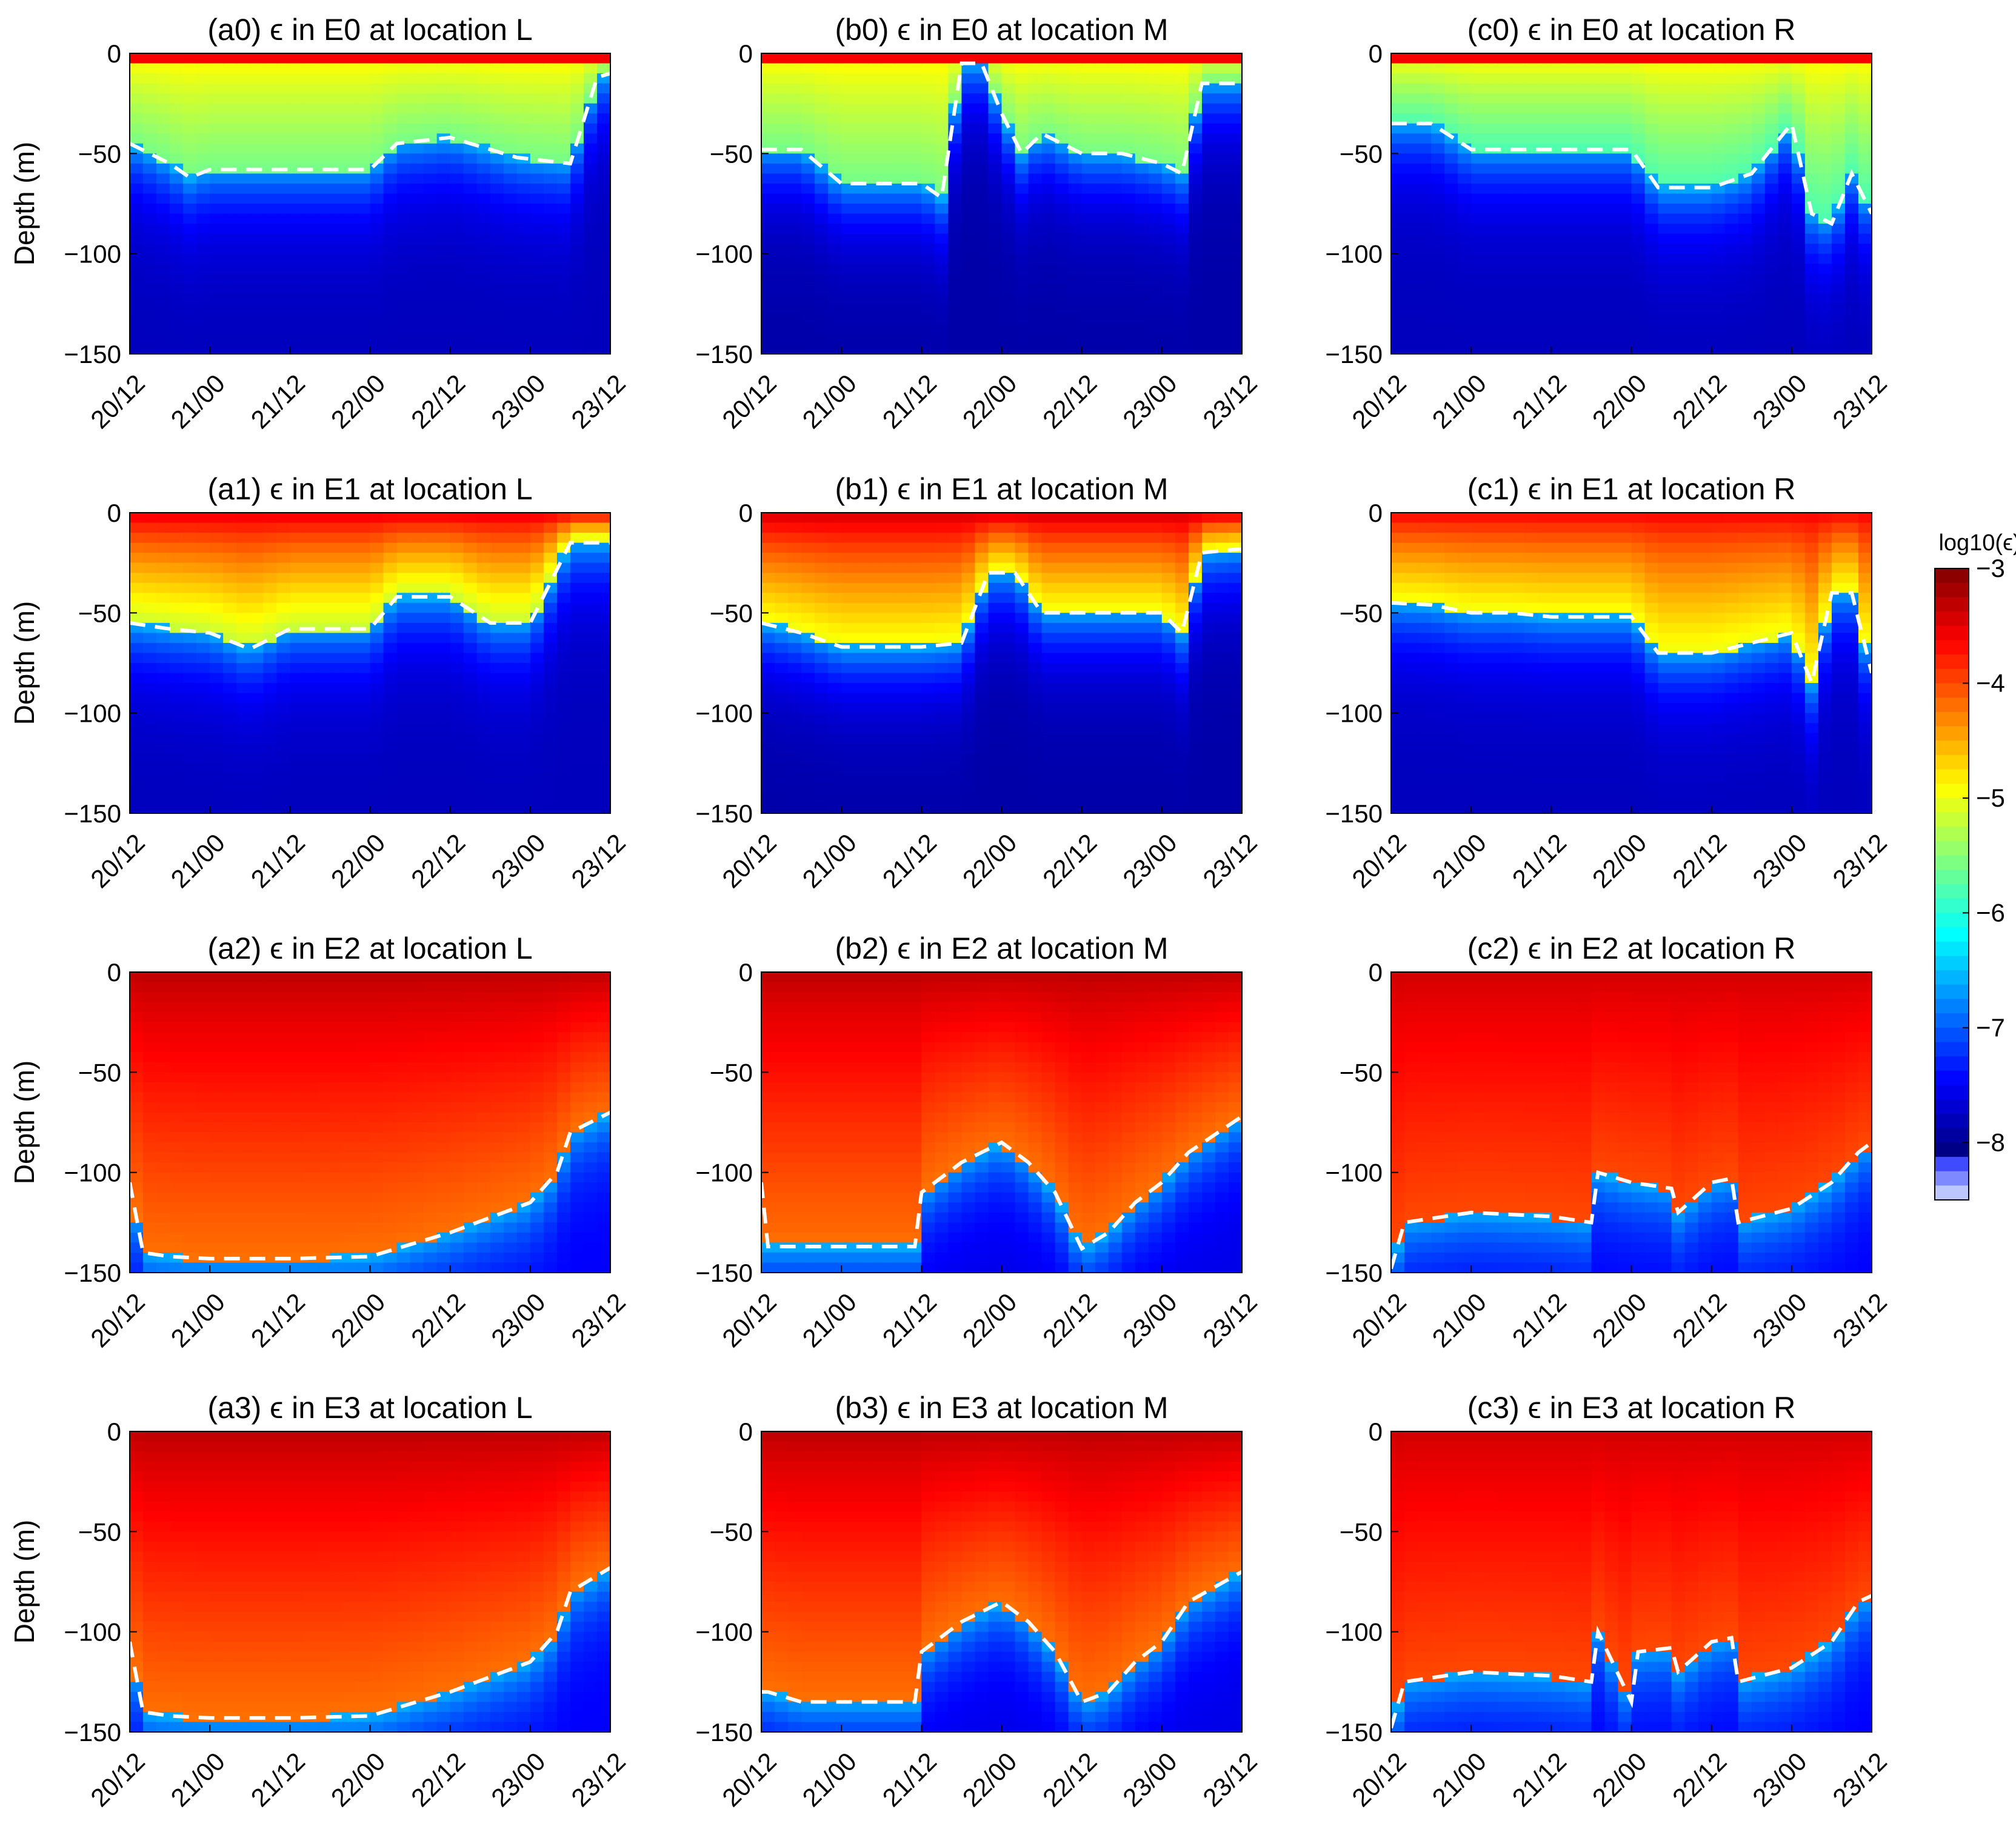 The width and height of the screenshot is (2016, 1835). What do you see at coordinates (1779, 402) in the screenshot?
I see `x-tick-label: 23/00` at bounding box center [1779, 402].